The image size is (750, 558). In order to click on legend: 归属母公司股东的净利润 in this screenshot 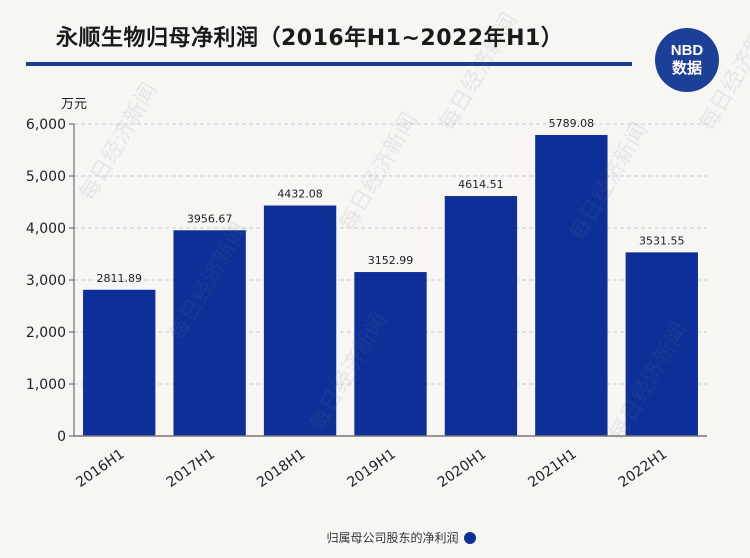, I will do `click(375, 537)`.